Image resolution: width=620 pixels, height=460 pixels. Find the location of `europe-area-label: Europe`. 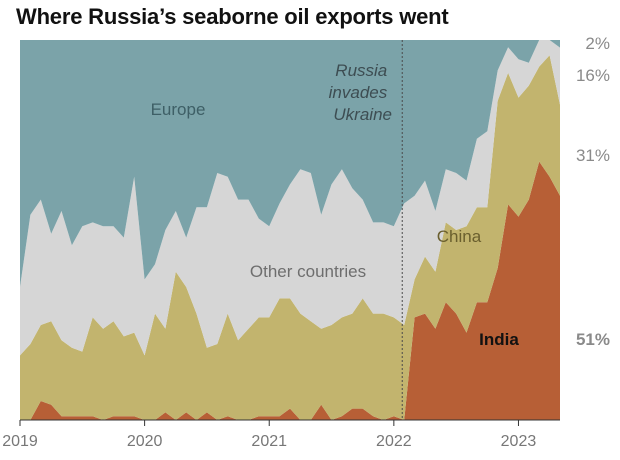

europe-area-label: Europe is located at coordinates (178, 109).